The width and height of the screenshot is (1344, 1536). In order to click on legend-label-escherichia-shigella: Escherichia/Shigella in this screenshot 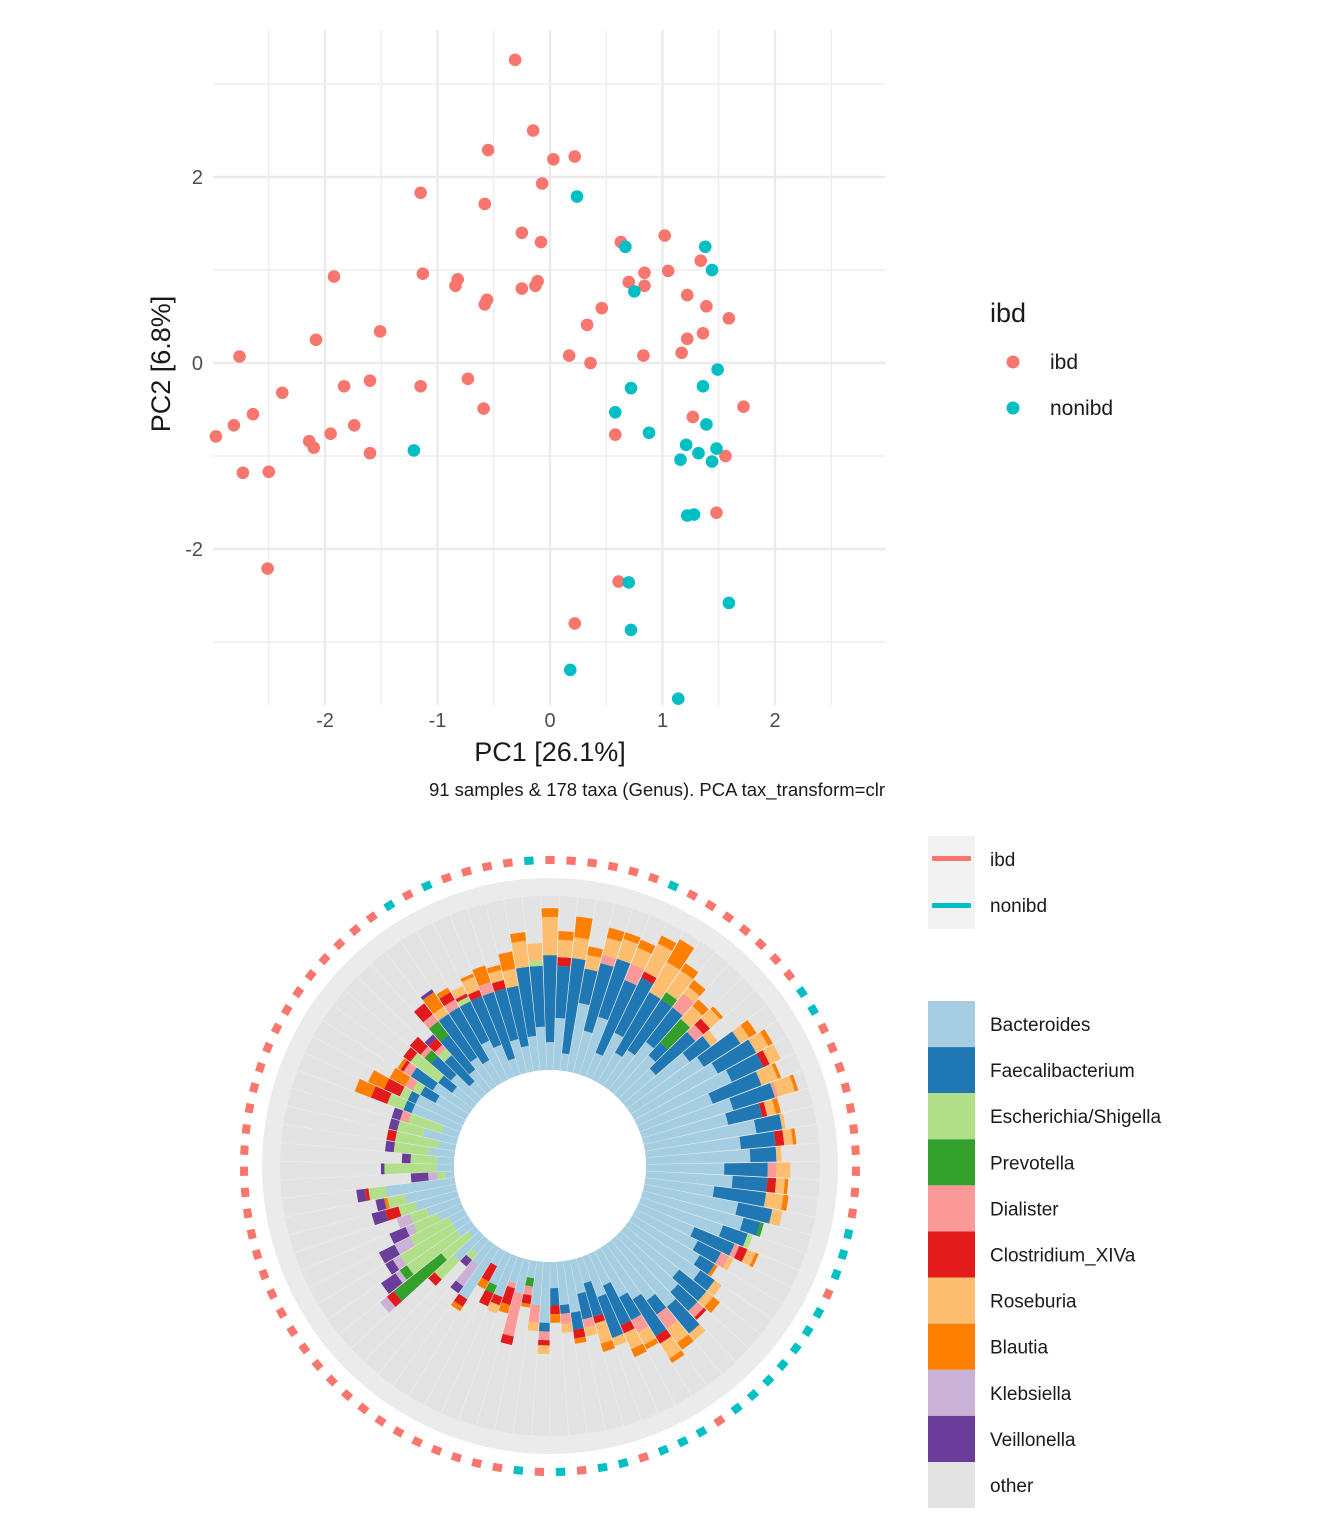, I will do `click(1076, 1117)`.